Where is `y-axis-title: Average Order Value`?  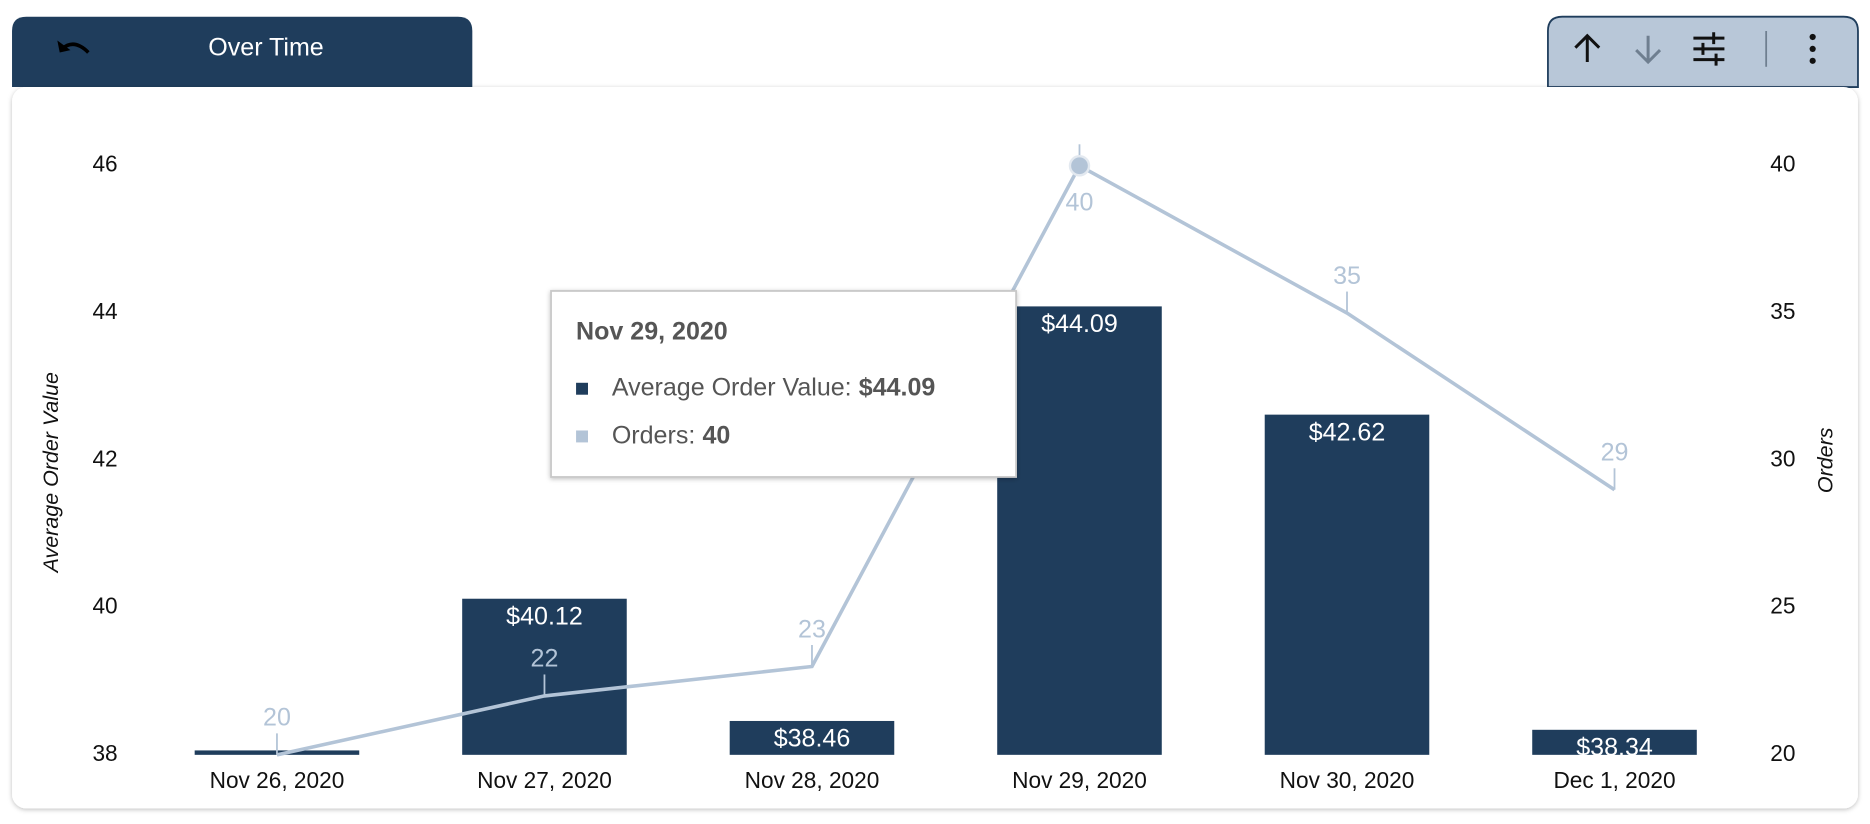 y-axis-title: Average Order Value is located at coordinates (51, 473).